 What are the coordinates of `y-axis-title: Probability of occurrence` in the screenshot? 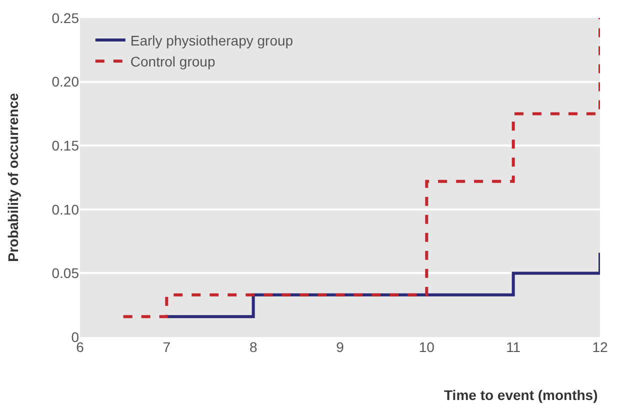 It's located at (12, 177).